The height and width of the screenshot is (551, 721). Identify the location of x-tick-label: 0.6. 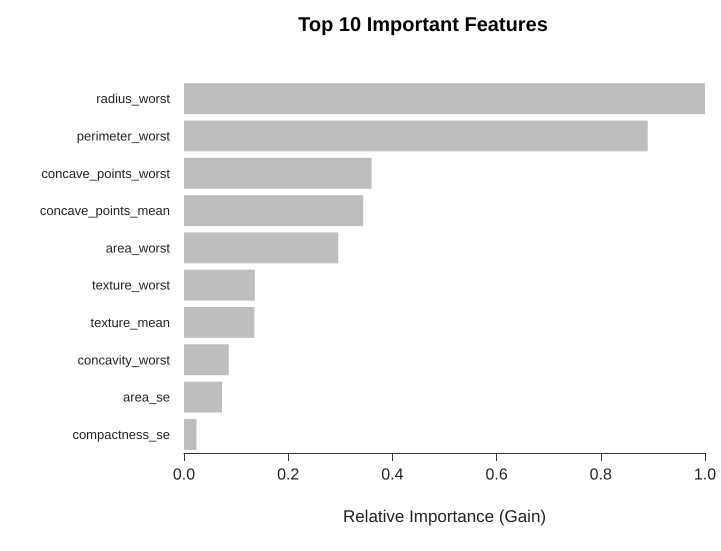
(496, 475).